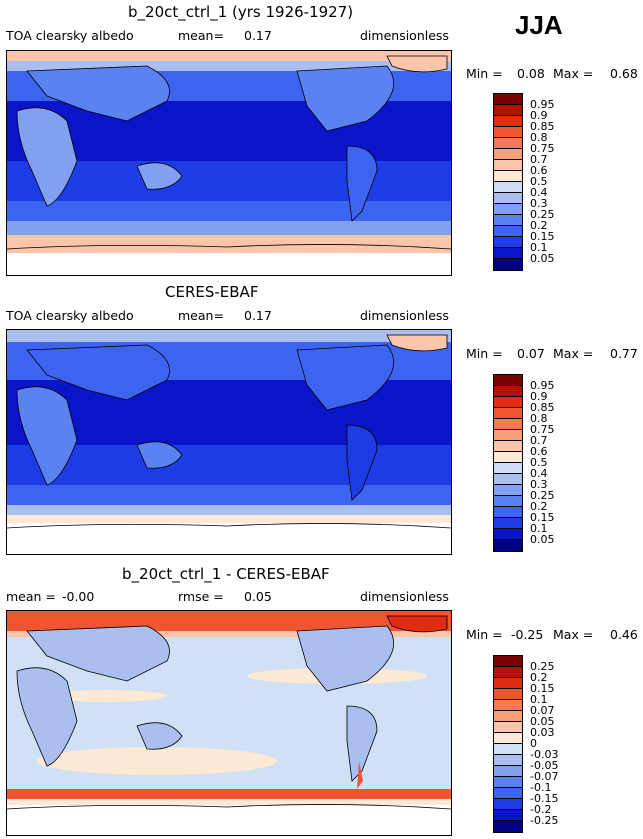  Describe the element at coordinates (544, 798) in the screenshot. I see `colorbar-tick-label: -0.15` at that location.